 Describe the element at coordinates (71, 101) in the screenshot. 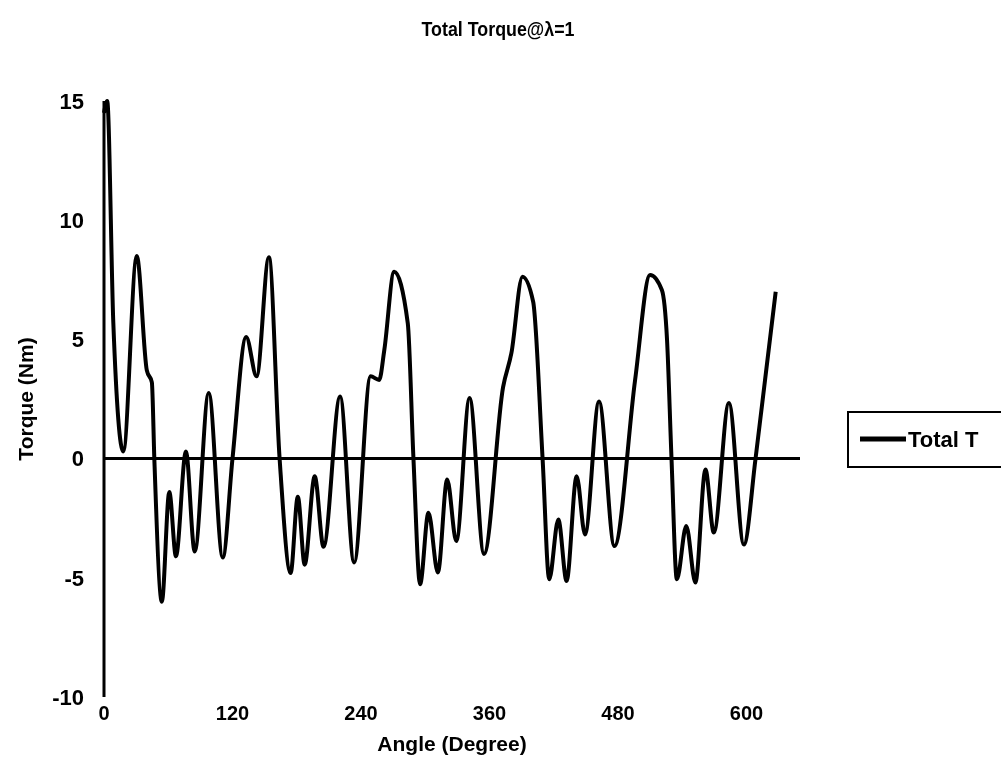

I see `y-tick-label: 15` at that location.